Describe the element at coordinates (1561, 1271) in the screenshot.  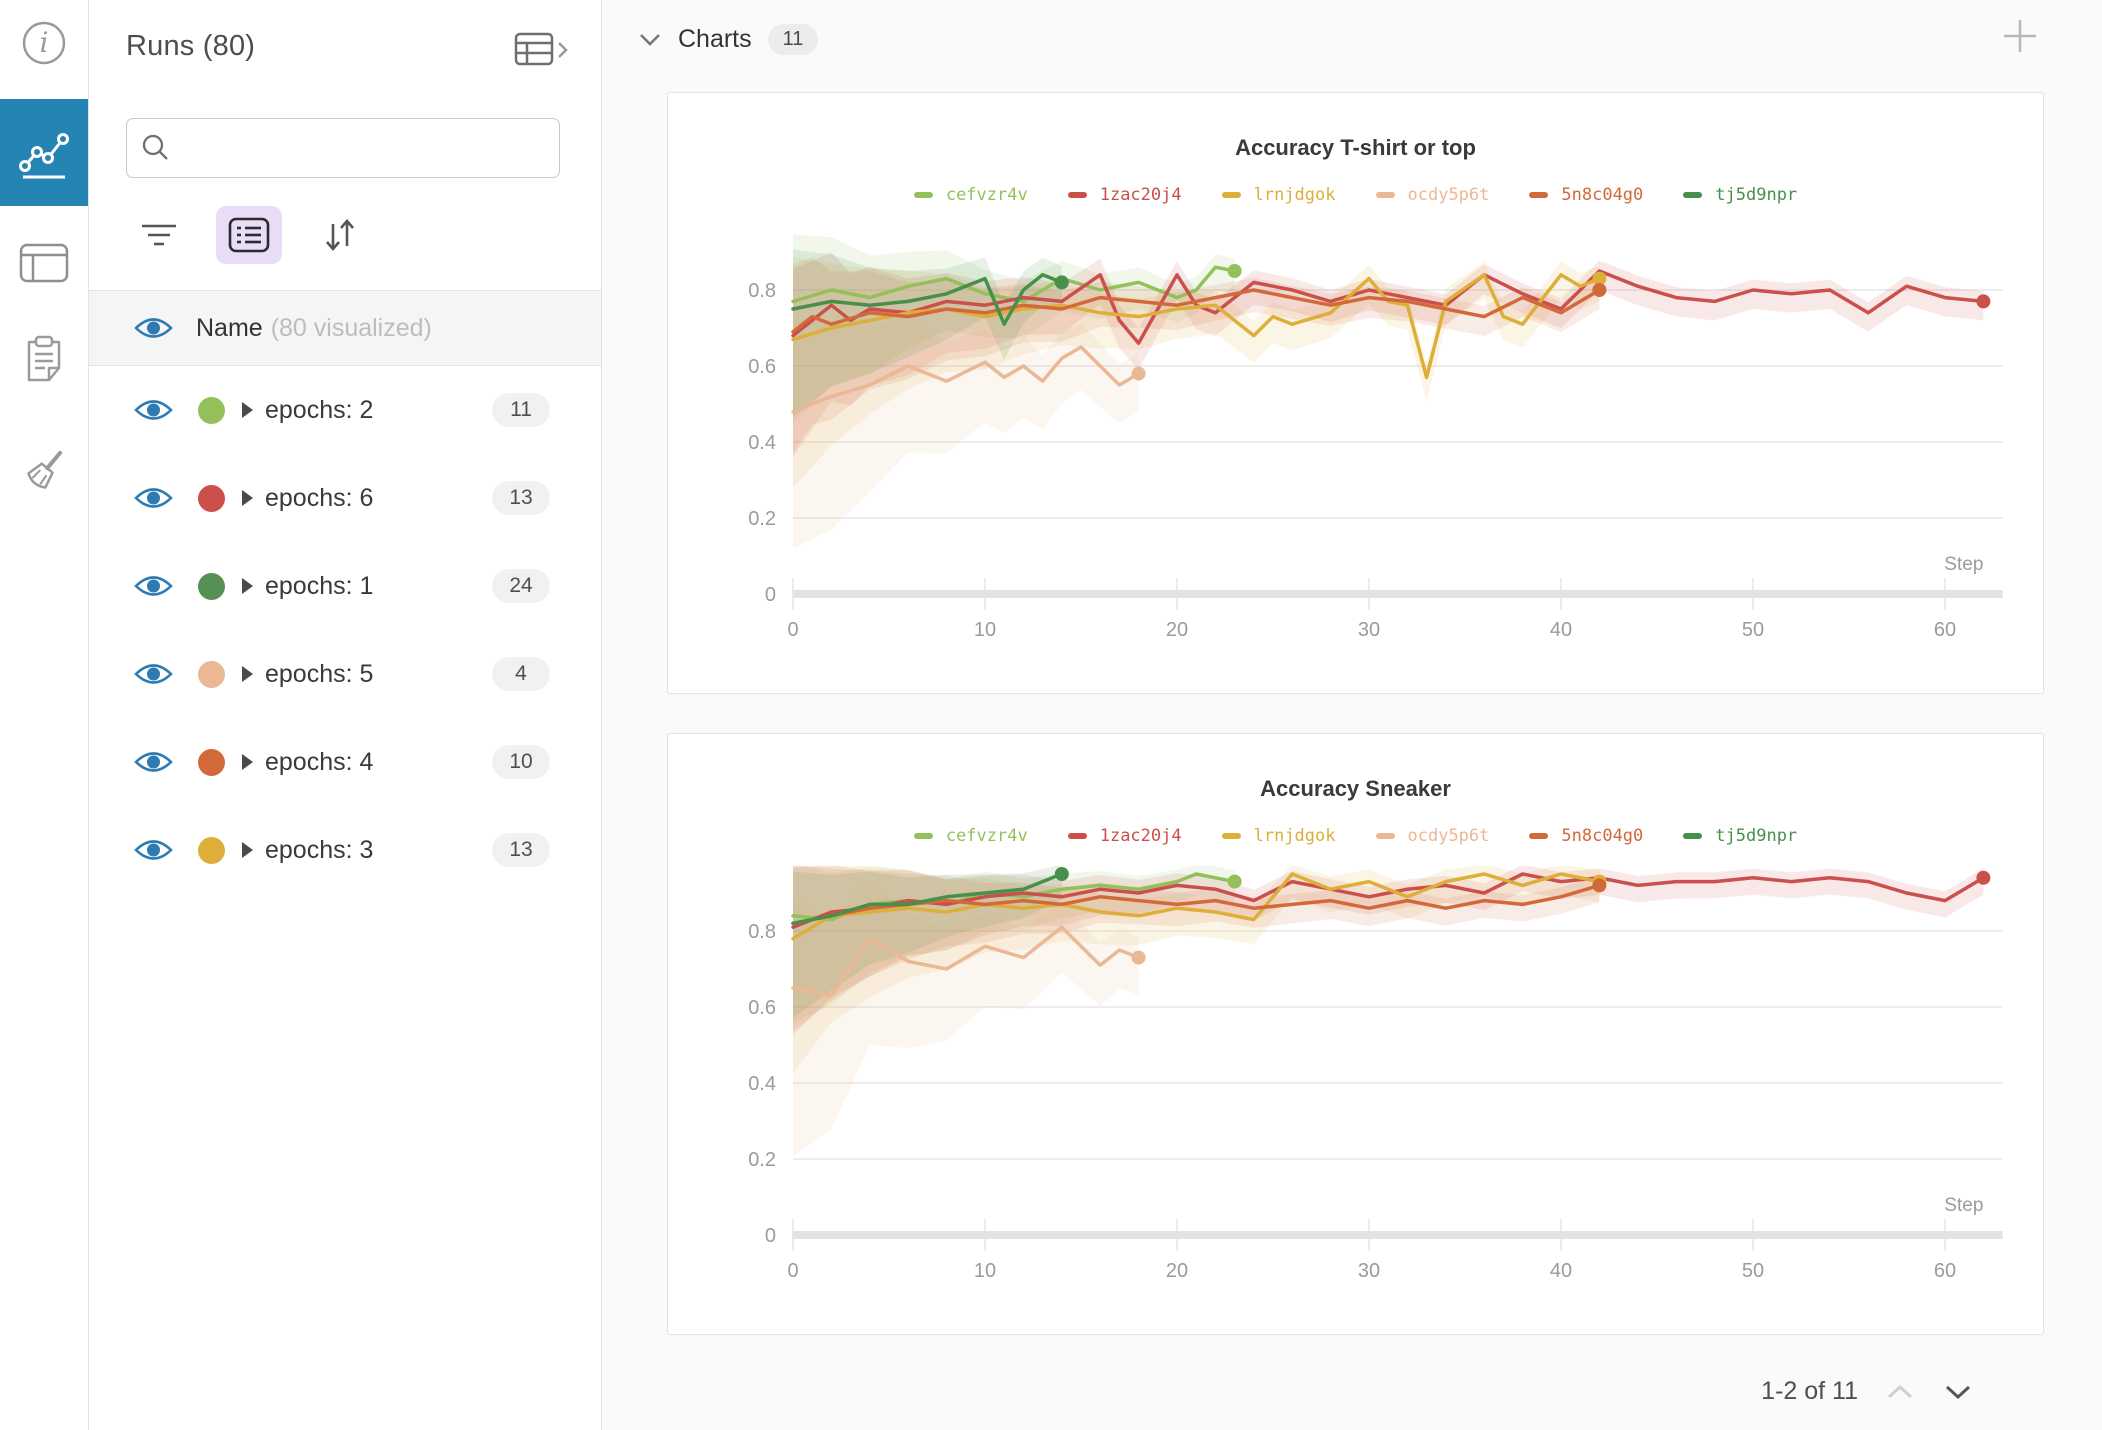
I see `svg-text: 40` at that location.